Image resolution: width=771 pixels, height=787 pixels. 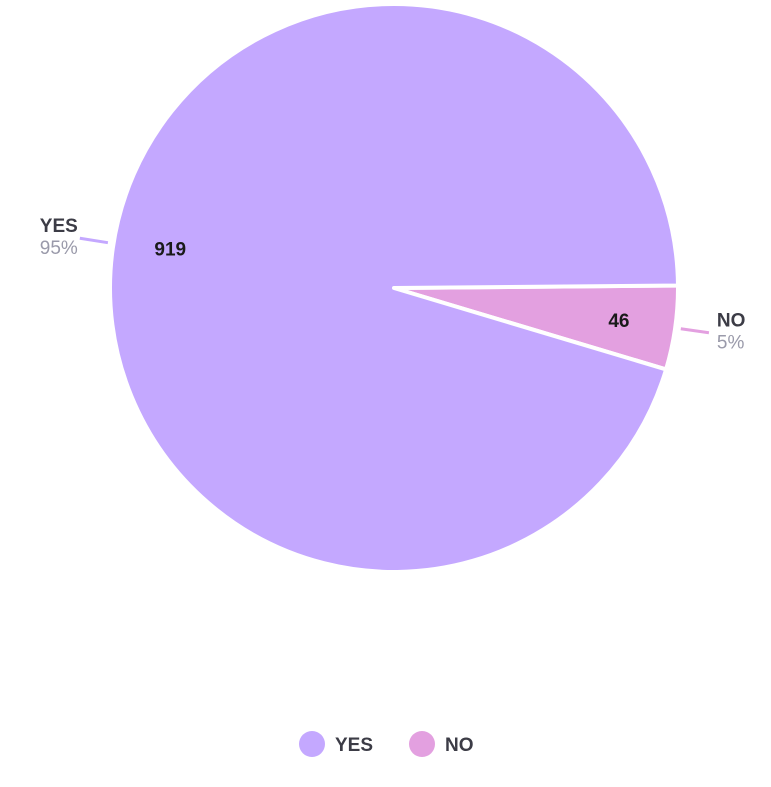 What do you see at coordinates (59, 226) in the screenshot?
I see `outer-label-yes: YES` at bounding box center [59, 226].